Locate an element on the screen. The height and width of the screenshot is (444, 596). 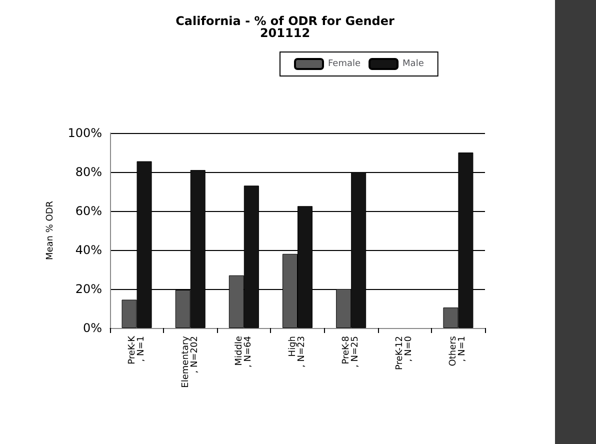
legend-label: Female is located at coordinates (345, 64).